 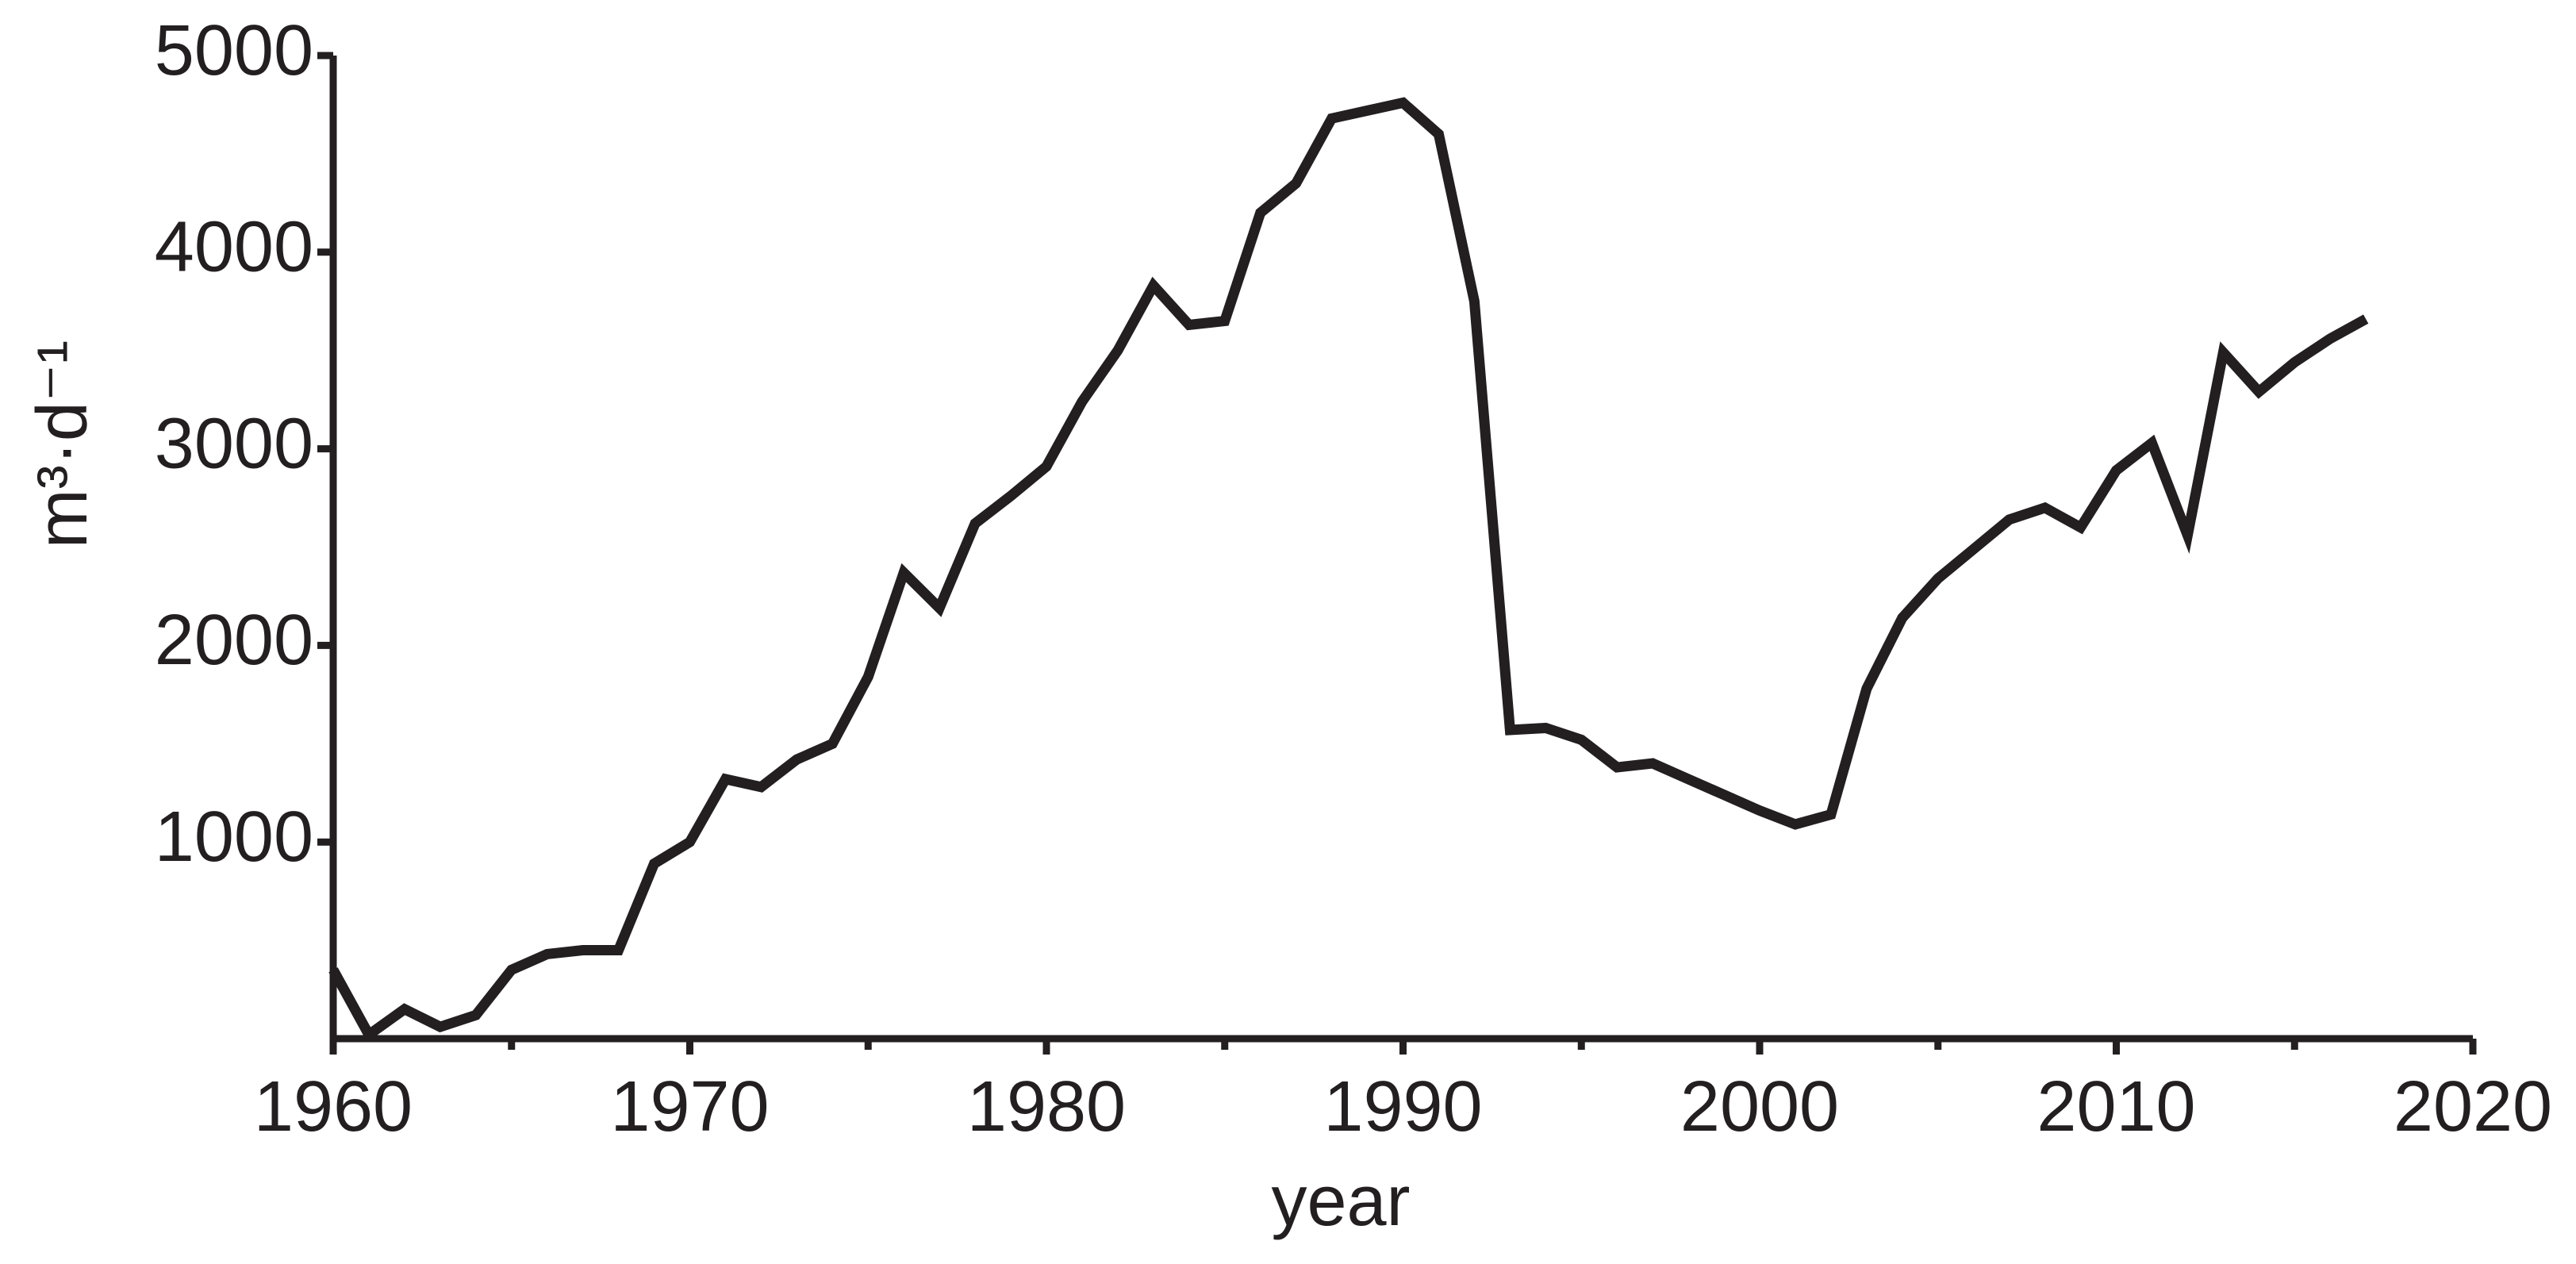 I want to click on y-tick-label: 5000, so click(x=234, y=50).